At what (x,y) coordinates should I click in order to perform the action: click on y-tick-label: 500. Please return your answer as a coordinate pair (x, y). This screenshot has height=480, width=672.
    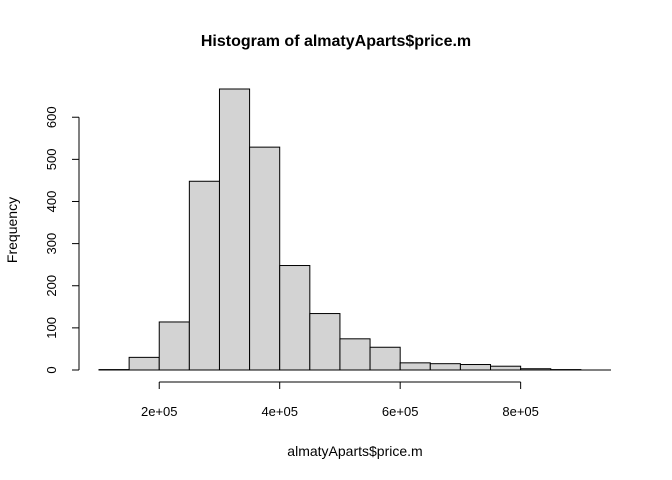
    Looking at the image, I should click on (51, 160).